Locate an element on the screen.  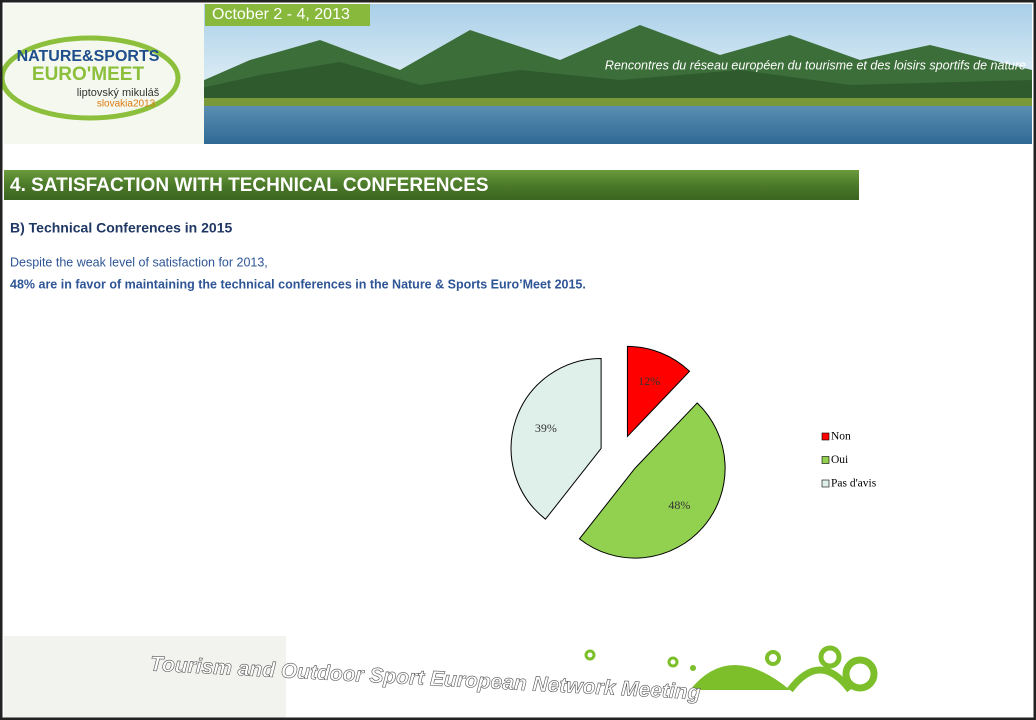
logo-text: liptovský mikuláš is located at coordinates (118, 93).